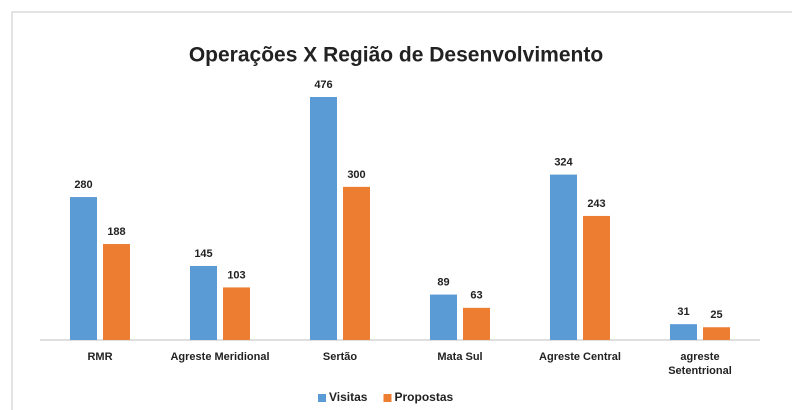 This screenshot has height=410, width=792. I want to click on x-tick-label: Agreste Central, so click(580, 357).